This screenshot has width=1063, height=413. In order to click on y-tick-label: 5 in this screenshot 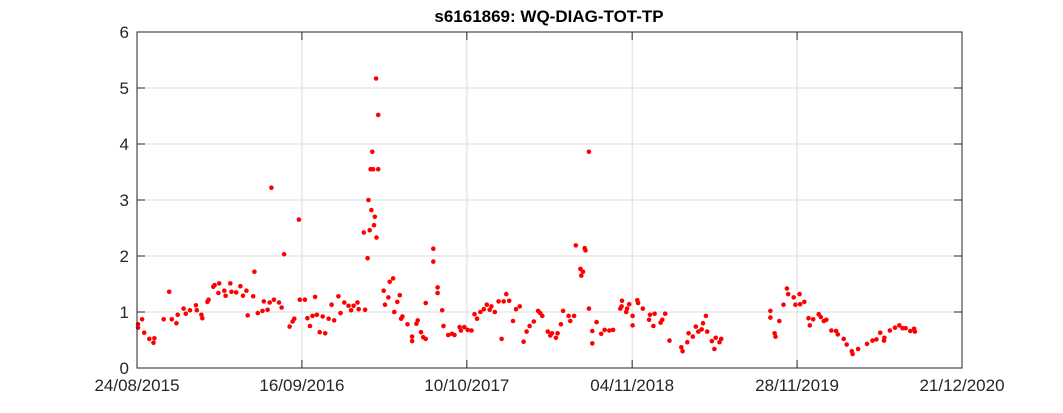, I will do `click(124, 88)`.